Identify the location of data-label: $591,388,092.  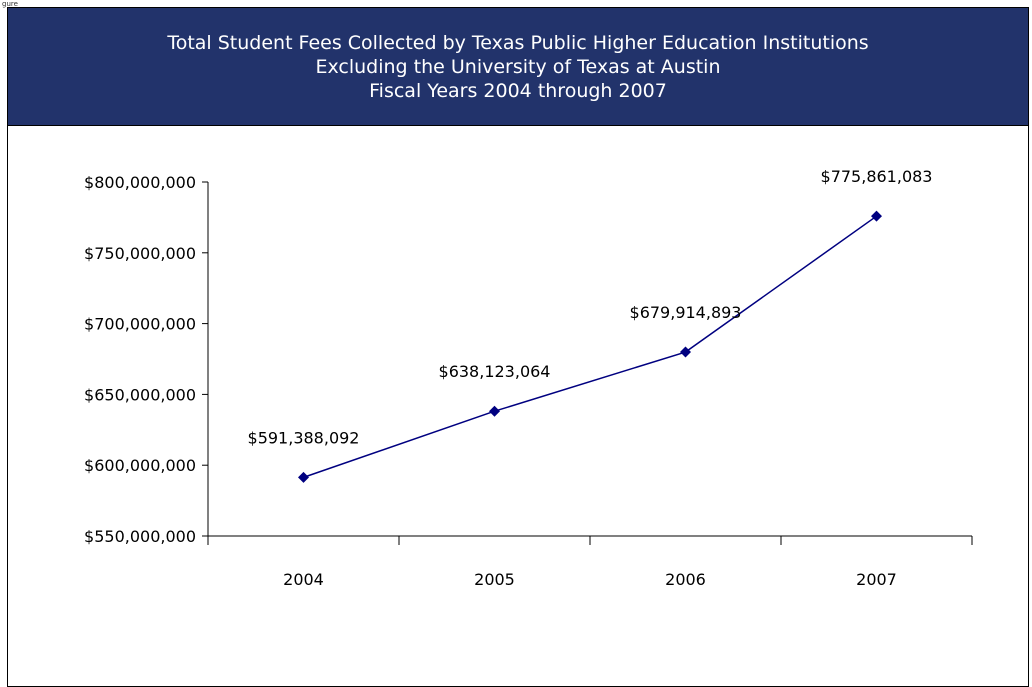
(304, 437).